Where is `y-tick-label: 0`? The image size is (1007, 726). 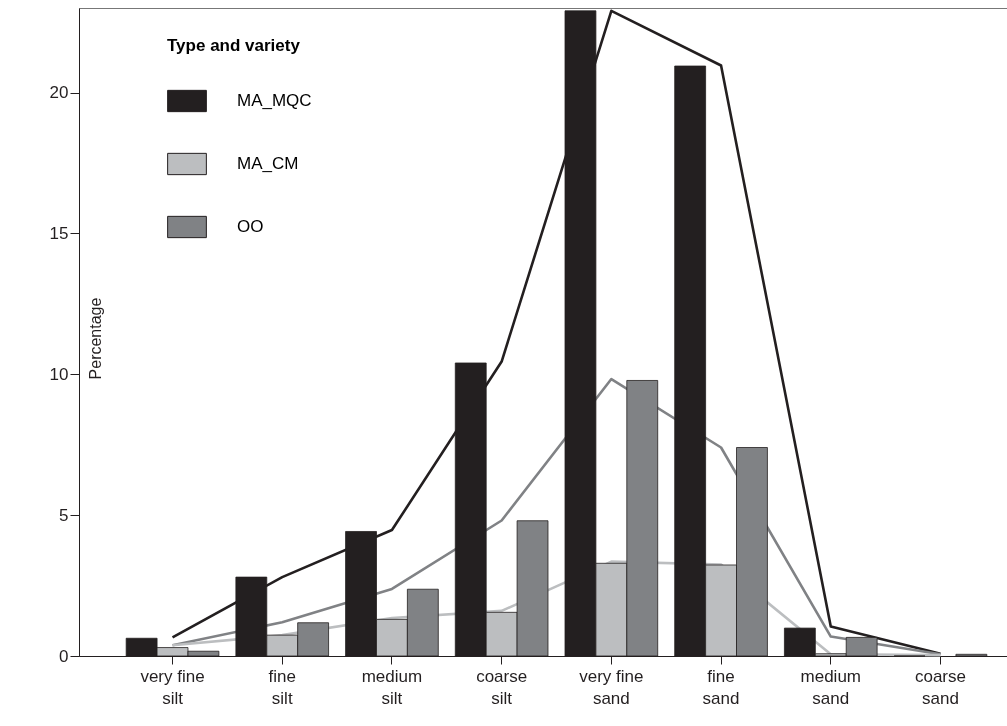
y-tick-label: 0 is located at coordinates (64, 656).